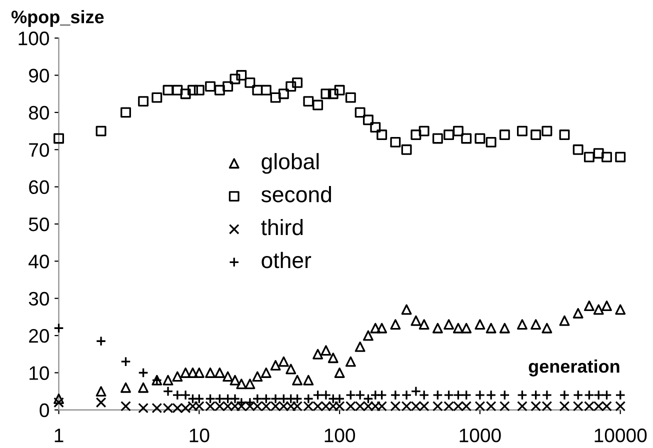 The height and width of the screenshot is (448, 653). Describe the element at coordinates (287, 260) in the screenshot. I see `legend-label: other` at that location.